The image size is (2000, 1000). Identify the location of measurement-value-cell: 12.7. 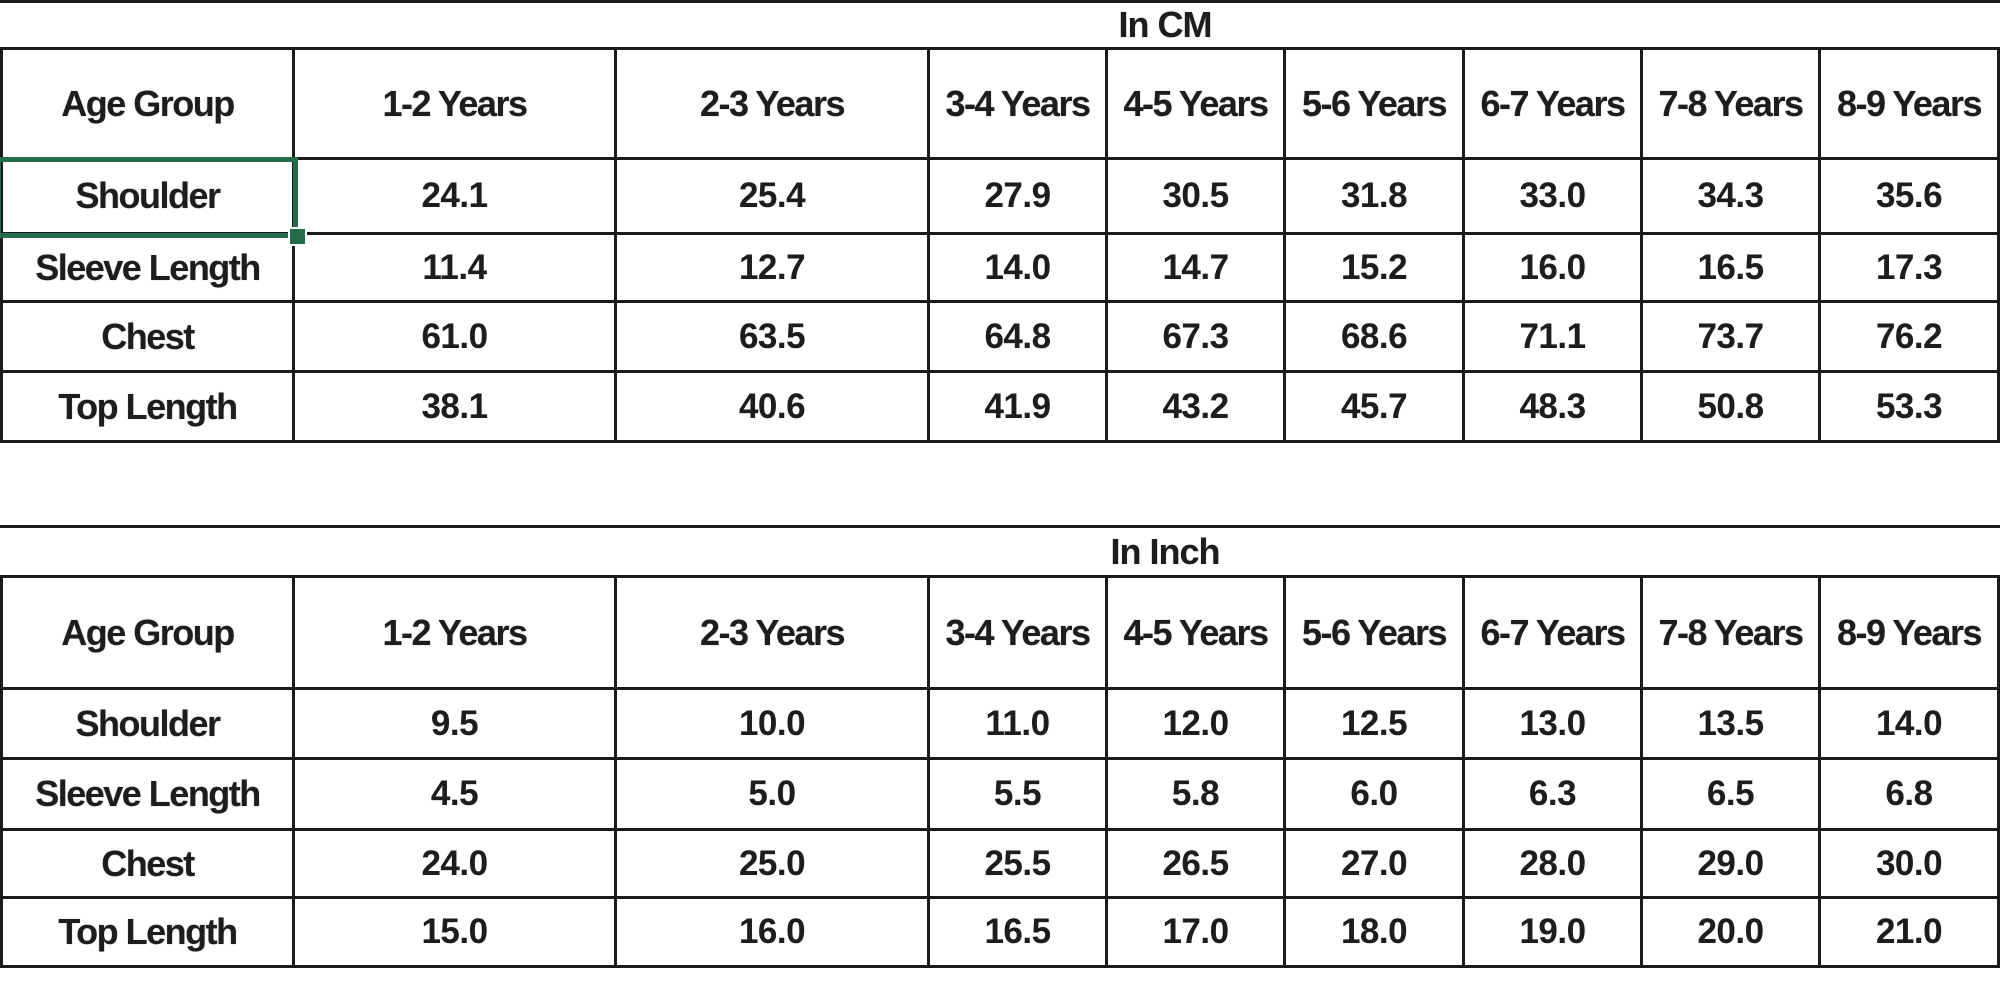
(773, 269).